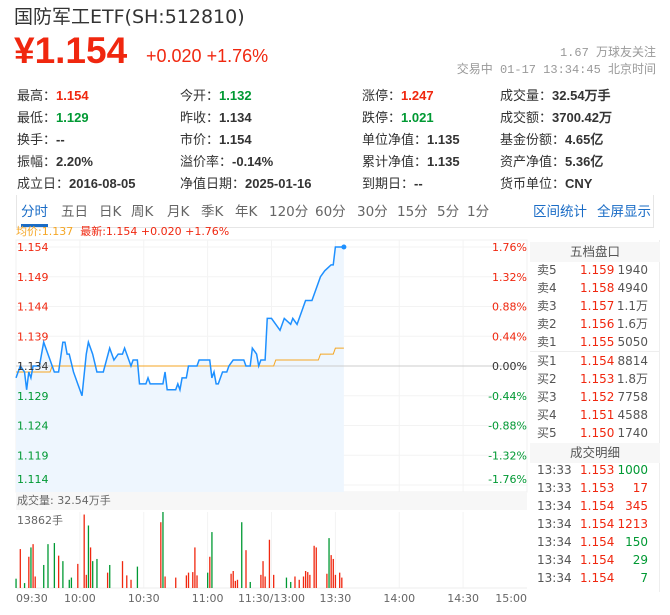 The image size is (670, 615). I want to click on trade-row: 13:34 1.154 345, so click(595, 506).